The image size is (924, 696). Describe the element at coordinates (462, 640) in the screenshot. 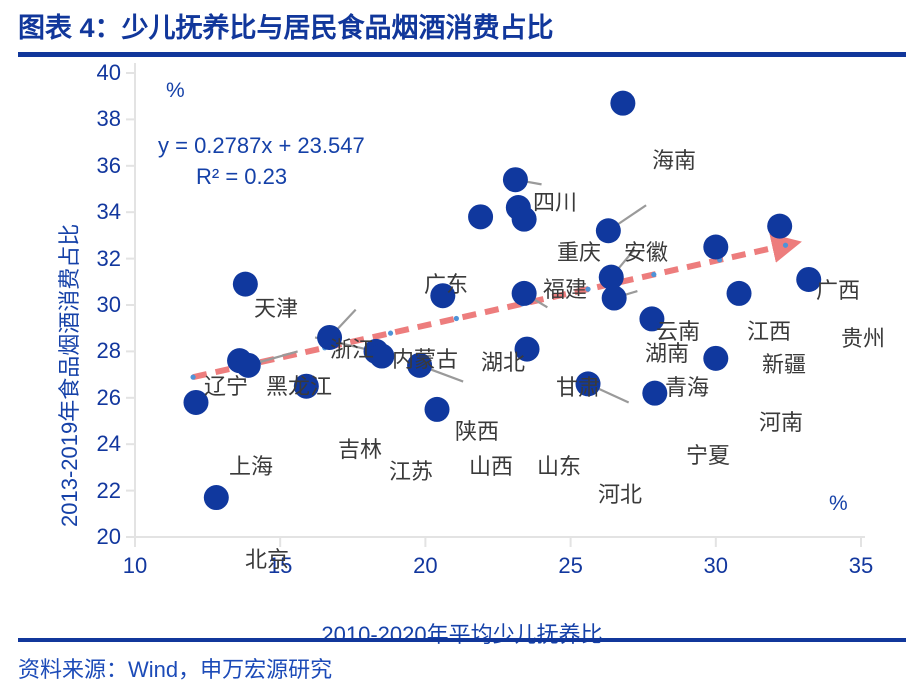

I see `footer-divider` at that location.